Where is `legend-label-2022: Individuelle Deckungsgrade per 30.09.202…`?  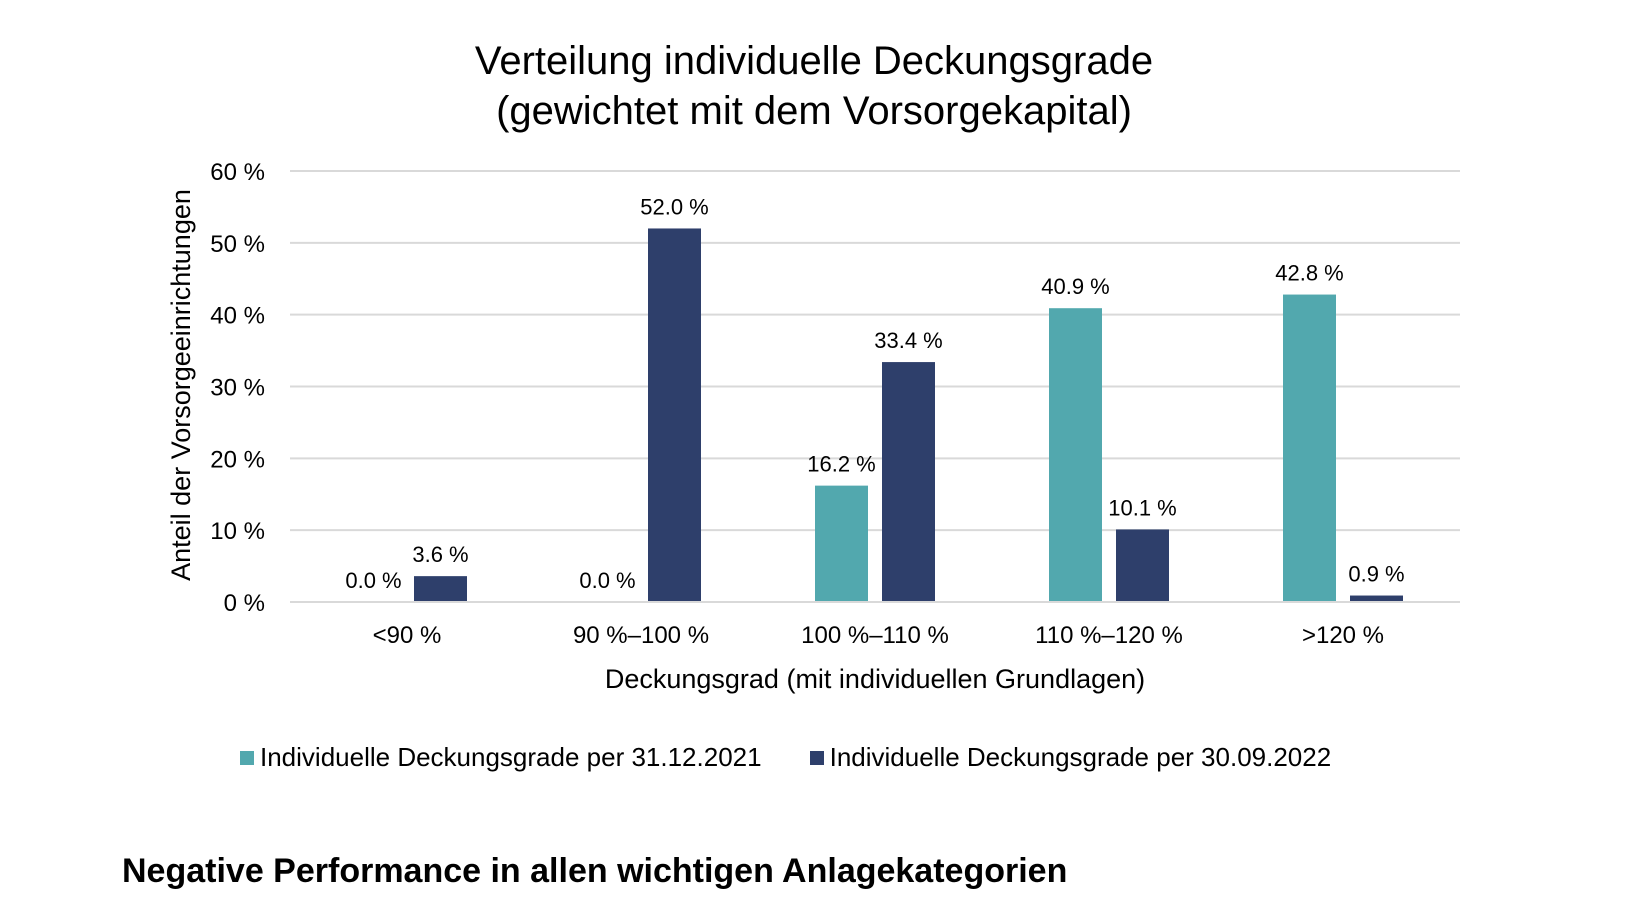 legend-label-2022: Individuelle Deckungsgrade per 30.09.202… is located at coordinates (1080, 757).